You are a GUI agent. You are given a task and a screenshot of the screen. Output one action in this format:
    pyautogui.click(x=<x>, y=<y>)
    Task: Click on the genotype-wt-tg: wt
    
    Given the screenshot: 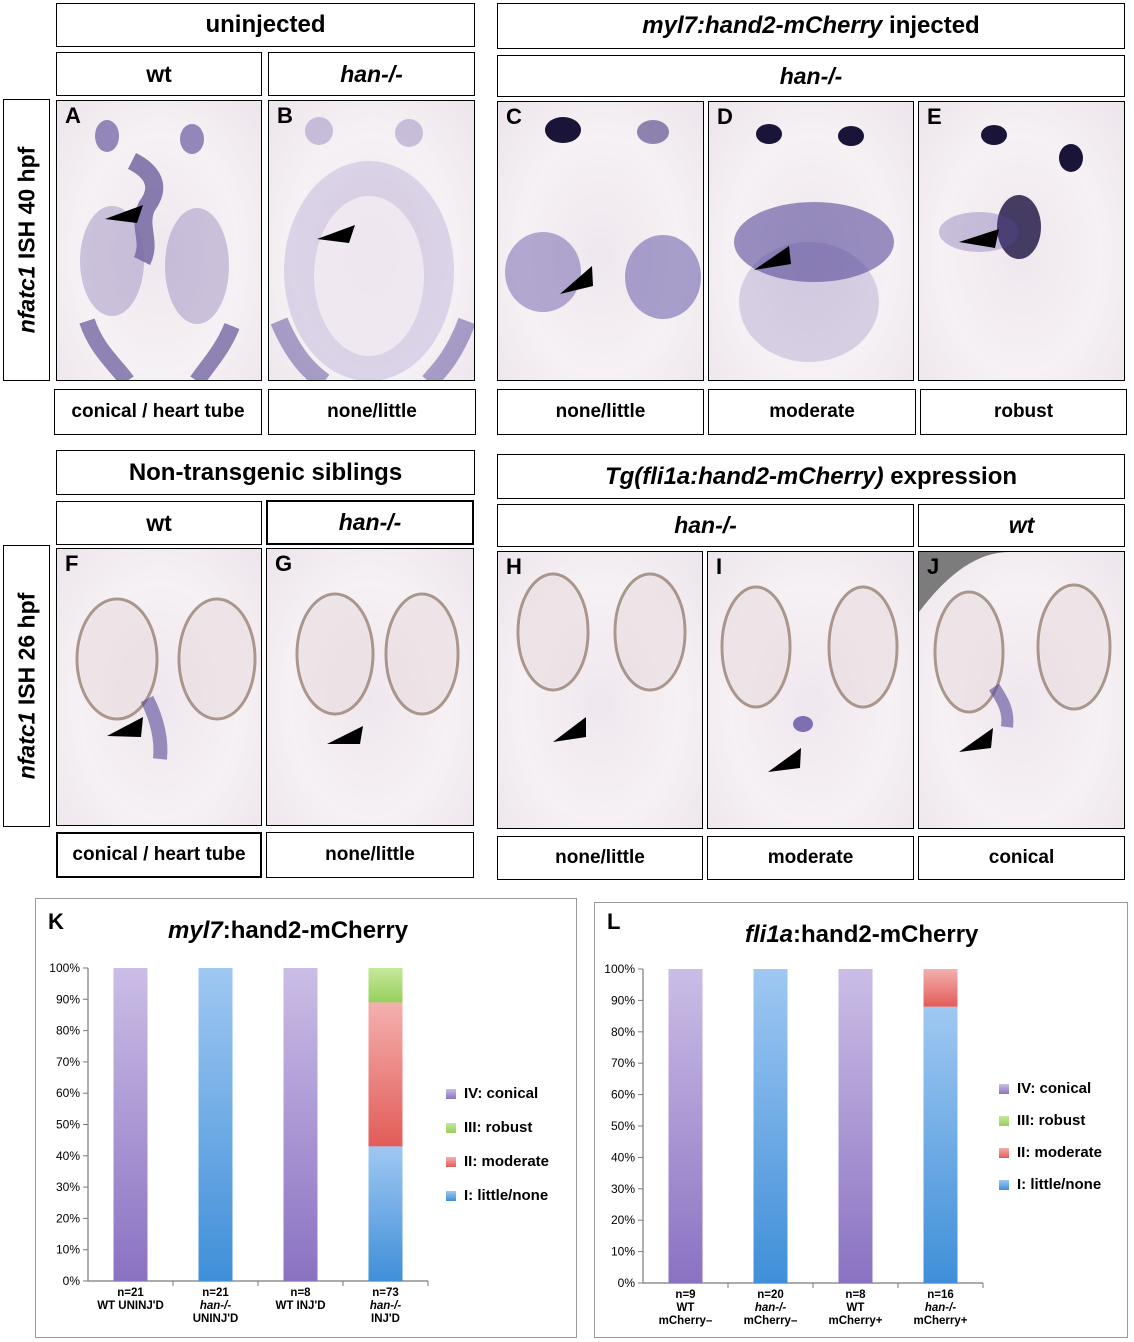 What is the action you would take?
    pyautogui.click(x=1021, y=525)
    